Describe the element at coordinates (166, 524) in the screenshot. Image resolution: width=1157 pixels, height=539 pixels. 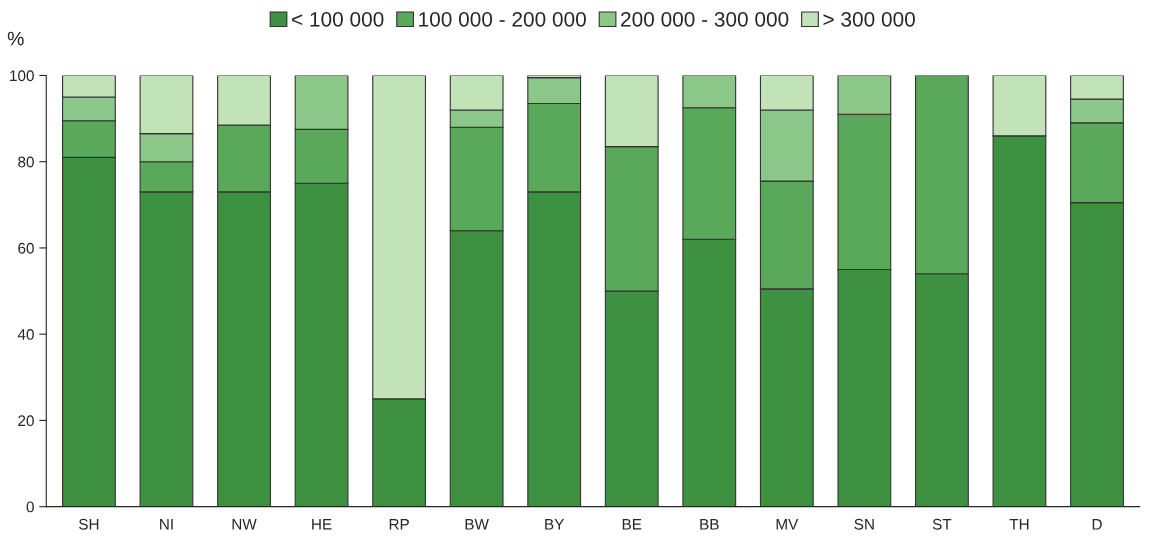
I see `x-tick-label: NI` at that location.